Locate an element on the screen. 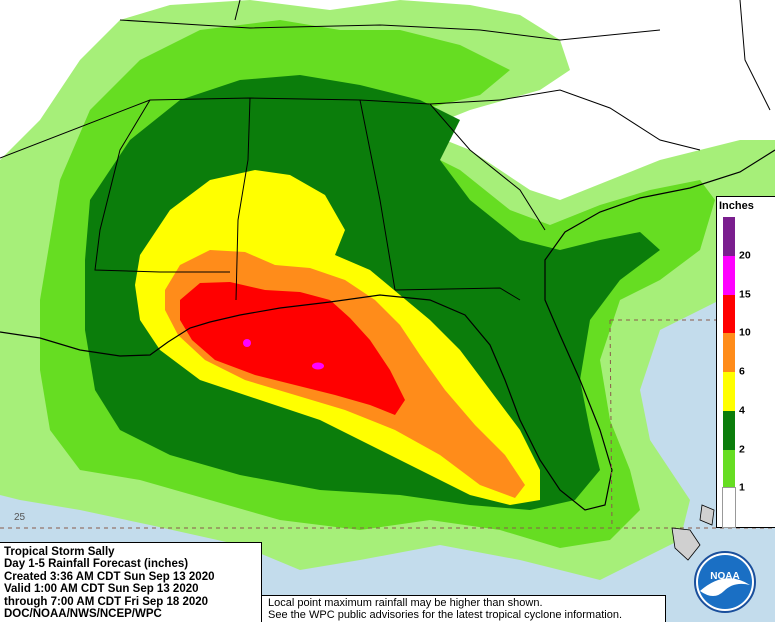 The image size is (775, 622). valid-end: through 7:00 AM CDT Fri Sep 18 2020 is located at coordinates (106, 601).